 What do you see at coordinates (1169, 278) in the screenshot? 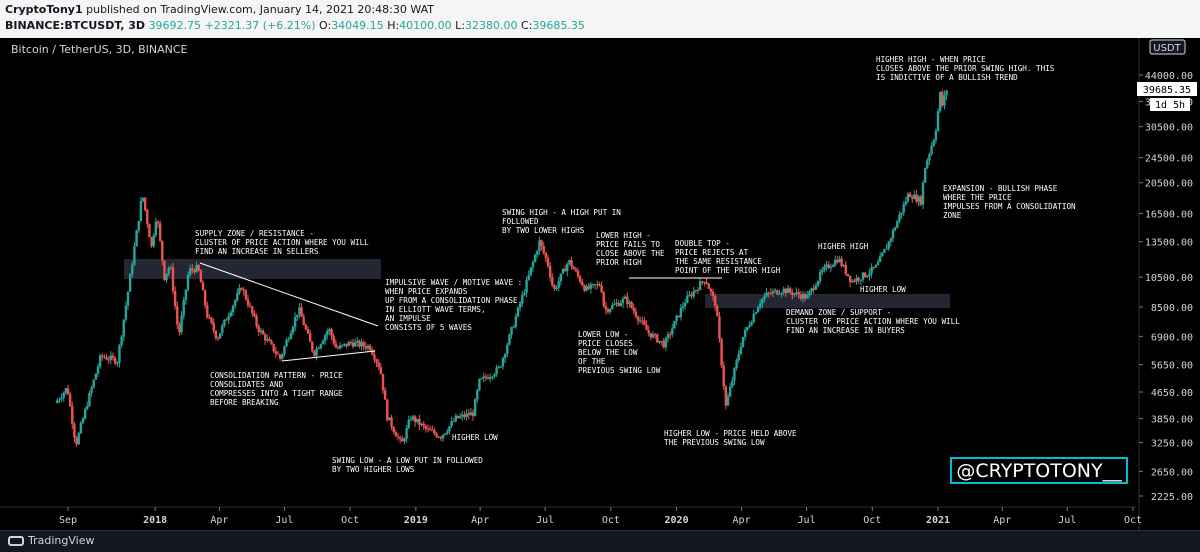
I see `price-tick-label: 10500.00` at bounding box center [1169, 278].